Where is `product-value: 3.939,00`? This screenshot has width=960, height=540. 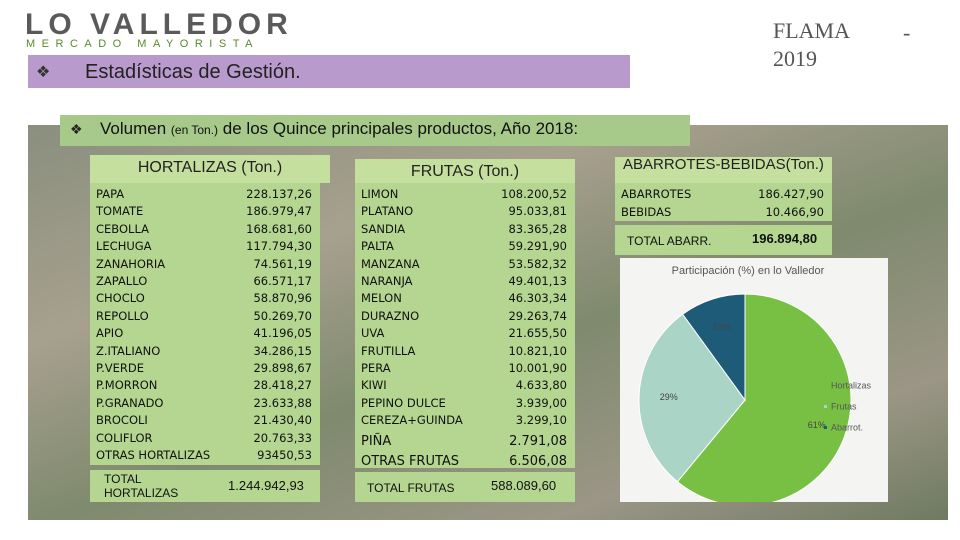 product-value: 3.939,00 is located at coordinates (541, 402).